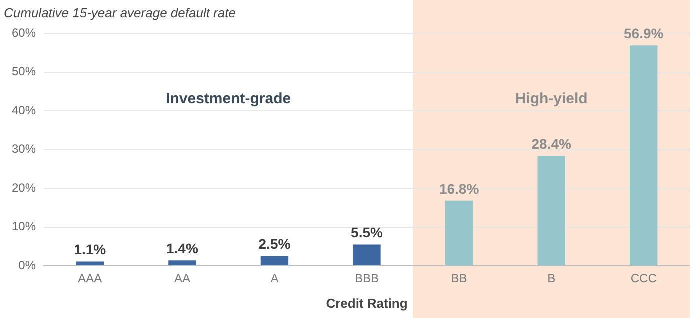 This screenshot has width=700, height=318. What do you see at coordinates (90, 279) in the screenshot?
I see `x-tick-label: AAA` at bounding box center [90, 279].